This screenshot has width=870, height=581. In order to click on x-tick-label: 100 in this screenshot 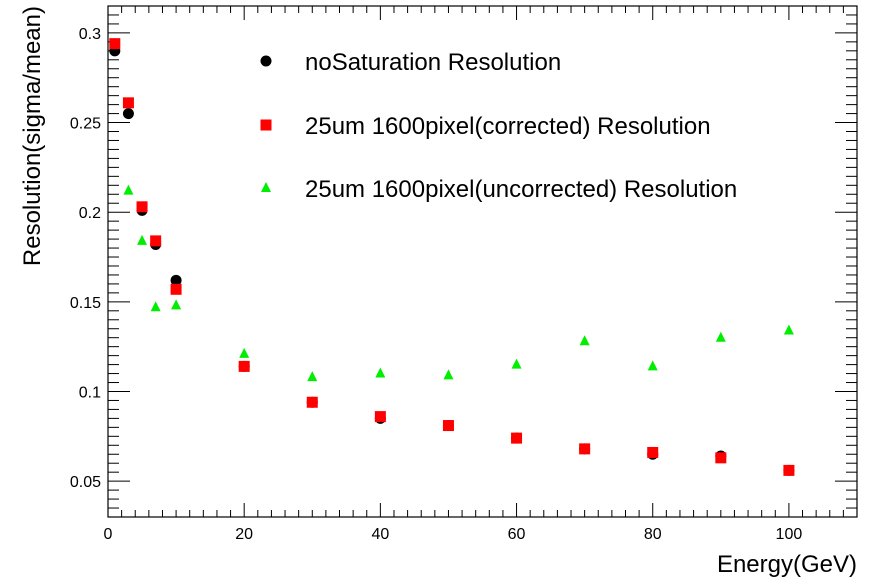, I will do `click(789, 534)`.